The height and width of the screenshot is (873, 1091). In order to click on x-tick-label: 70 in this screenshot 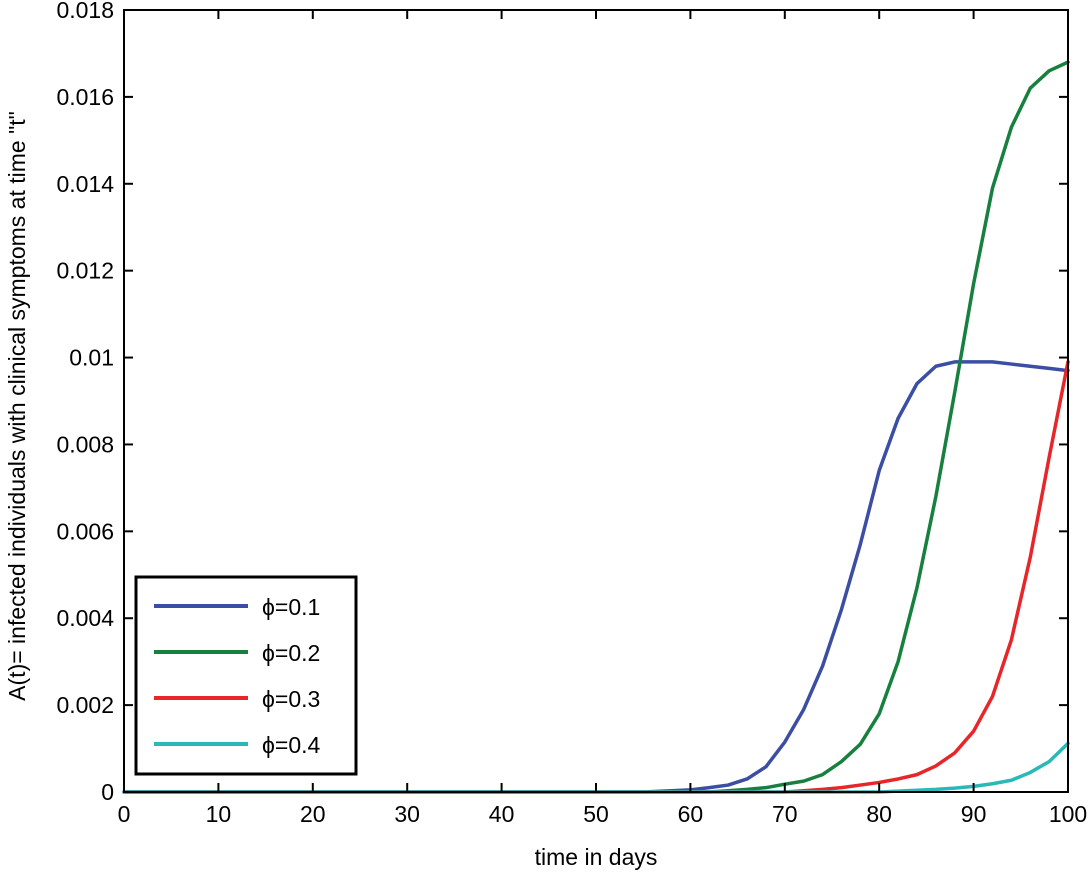, I will do `click(785, 814)`.